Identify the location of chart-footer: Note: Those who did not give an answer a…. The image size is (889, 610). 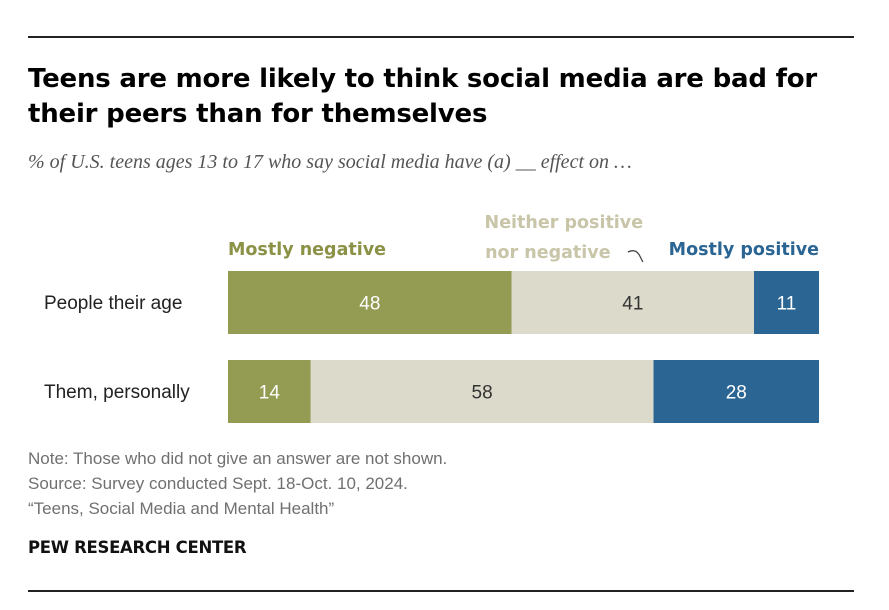
(237, 483).